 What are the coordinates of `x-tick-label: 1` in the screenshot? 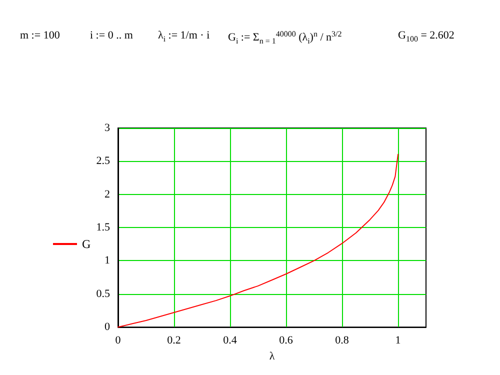 It's located at (398, 340).